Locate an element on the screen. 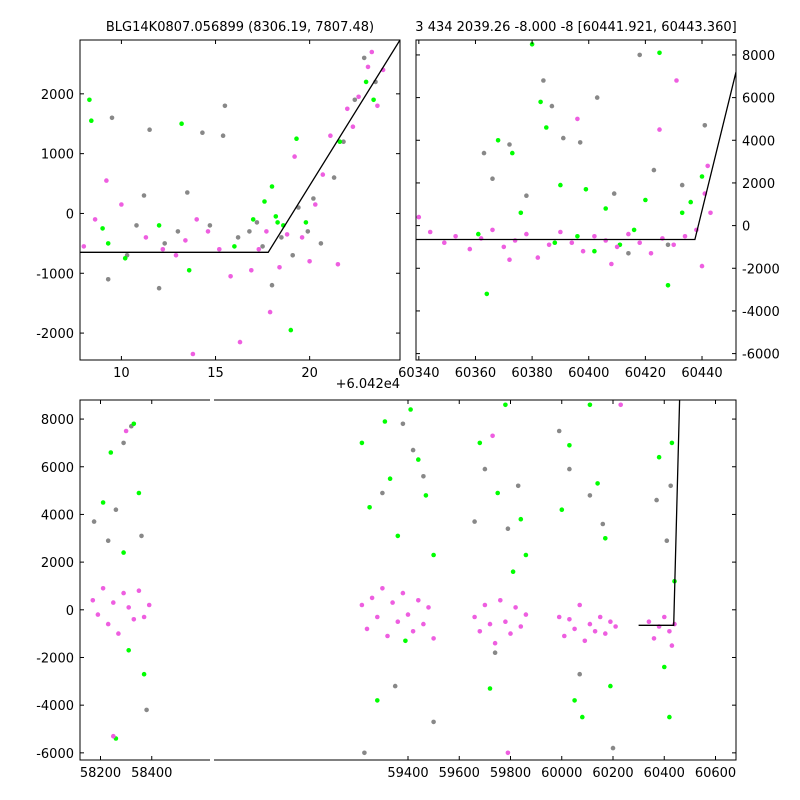 The width and height of the screenshot is (800, 800). model-line is located at coordinates (659, 513).